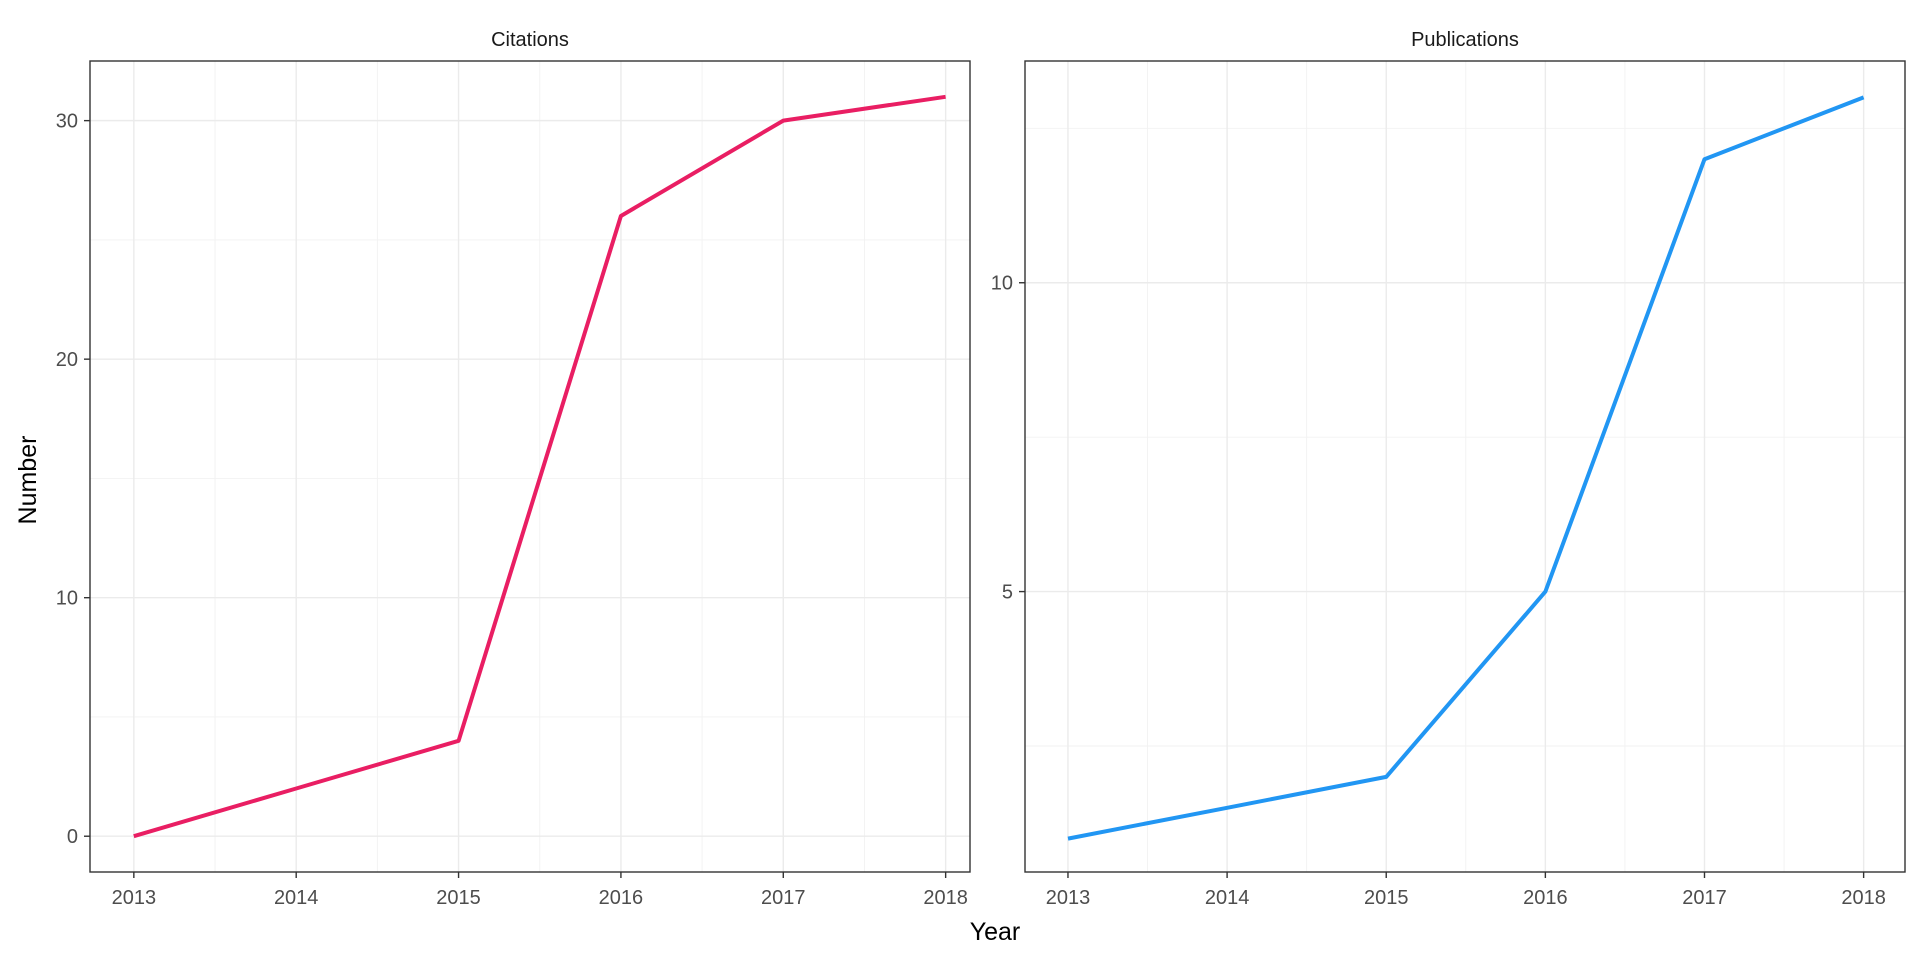 This screenshot has height=965, width=1920. I want to click on y-axis-title: Number, so click(28, 480).